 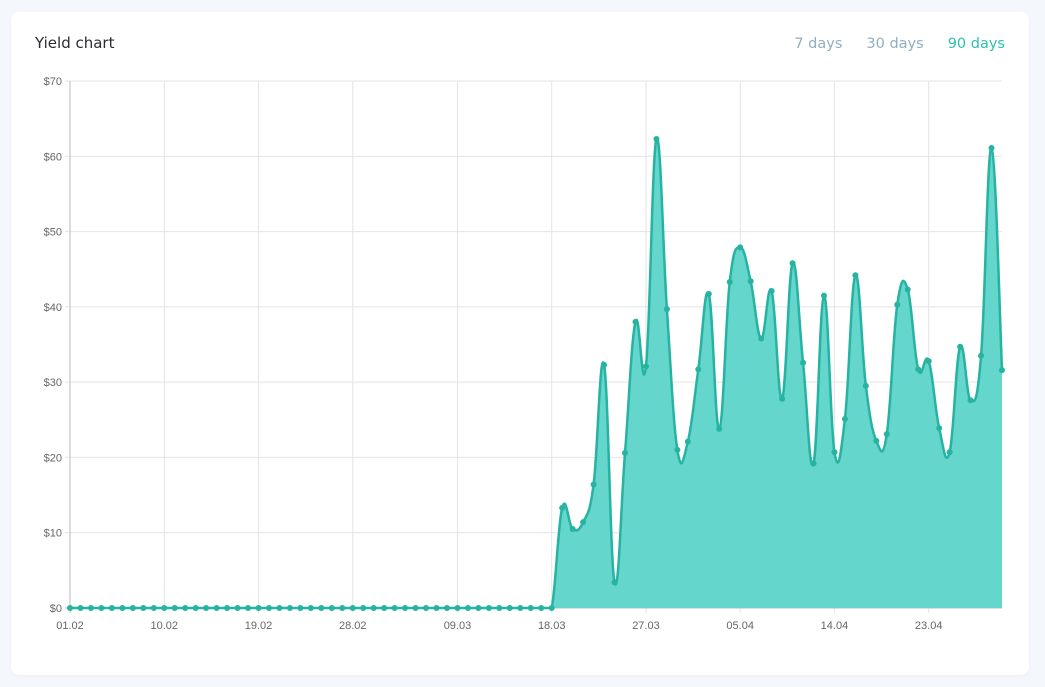 What do you see at coordinates (976, 44) in the screenshot?
I see `range-90-days: 90 days` at bounding box center [976, 44].